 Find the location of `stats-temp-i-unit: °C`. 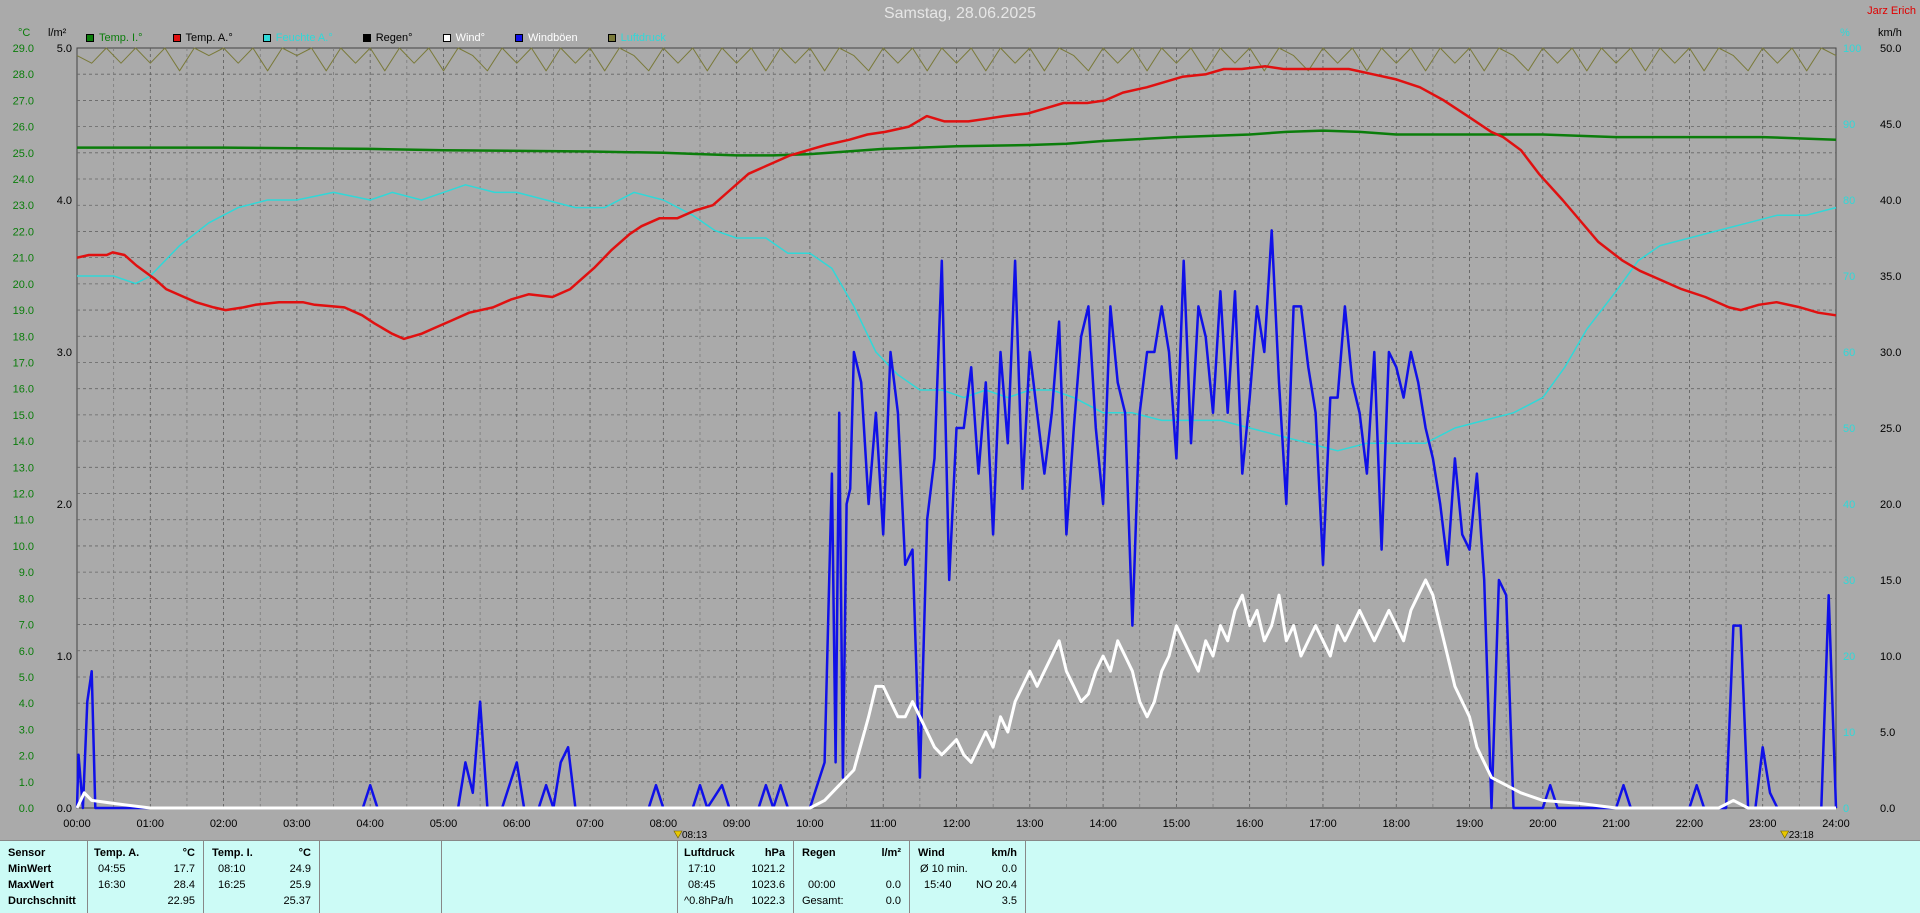

stats-temp-i-unit: °C is located at coordinates (304, 853).